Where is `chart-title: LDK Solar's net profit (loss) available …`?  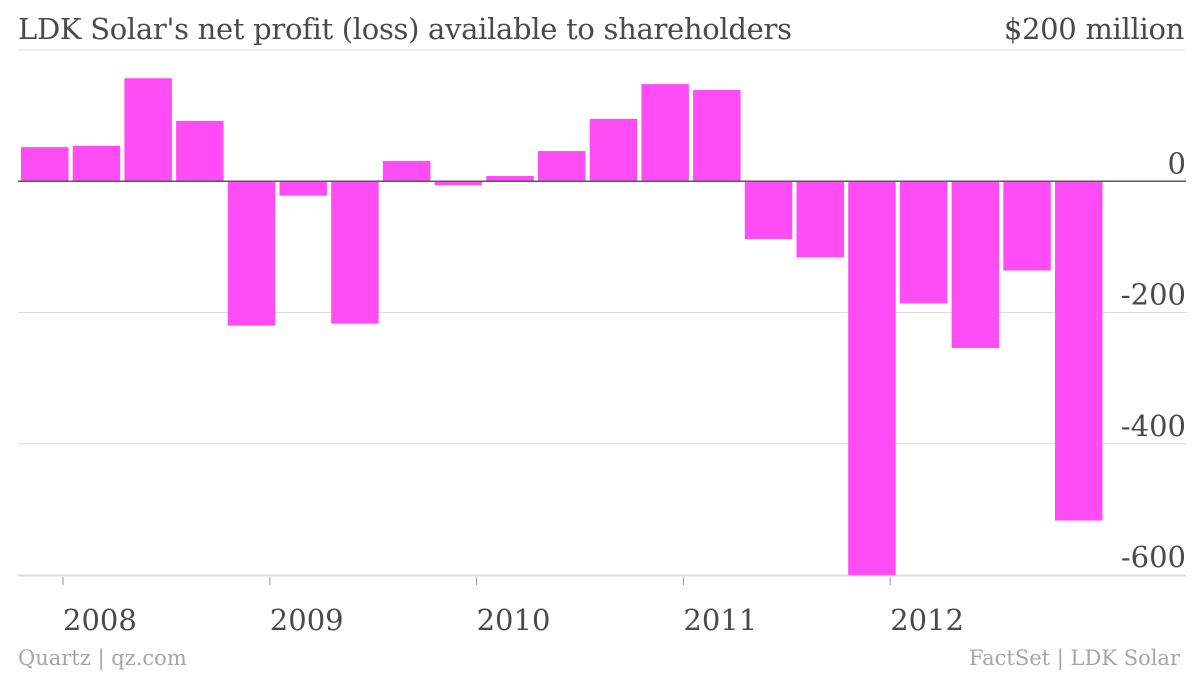
chart-title: LDK Solar's net profit (loss) available … is located at coordinates (405, 29).